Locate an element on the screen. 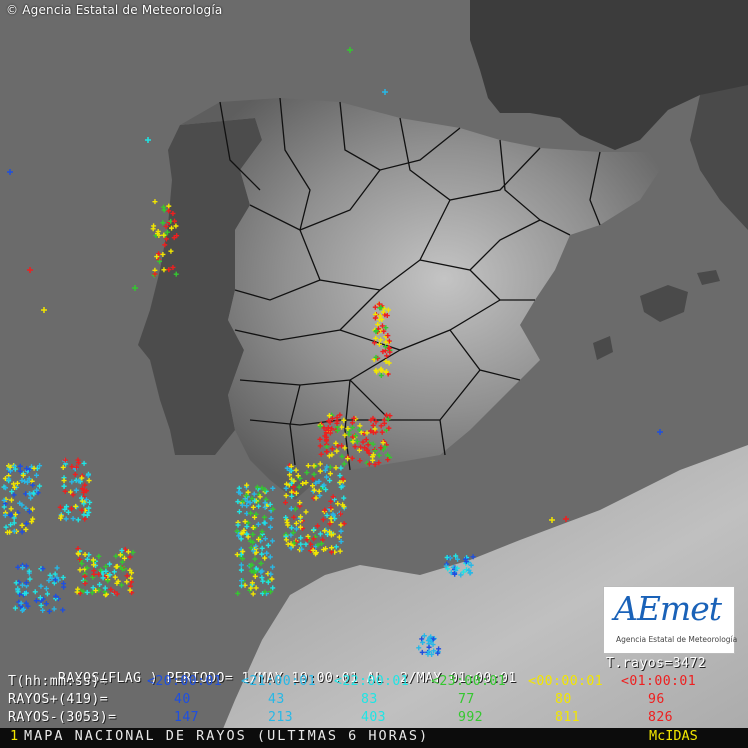 The width and height of the screenshot is (748, 748). france-landmass is located at coordinates (609, 75).